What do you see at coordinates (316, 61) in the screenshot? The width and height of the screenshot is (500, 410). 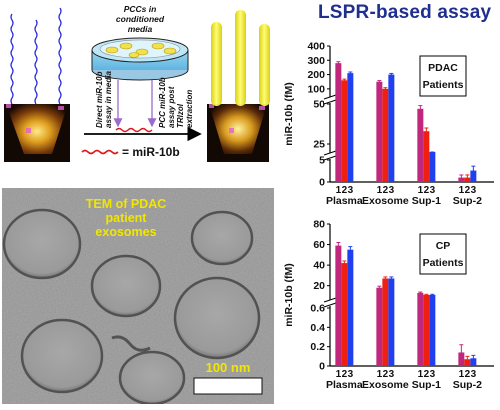 I see `y-tick-label: 300` at bounding box center [316, 61].